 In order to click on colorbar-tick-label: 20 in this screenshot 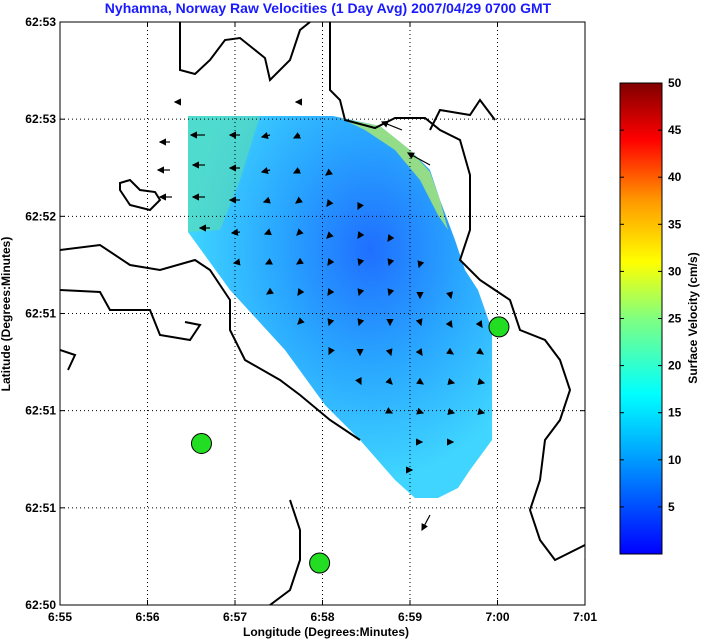, I will do `click(675, 366)`.